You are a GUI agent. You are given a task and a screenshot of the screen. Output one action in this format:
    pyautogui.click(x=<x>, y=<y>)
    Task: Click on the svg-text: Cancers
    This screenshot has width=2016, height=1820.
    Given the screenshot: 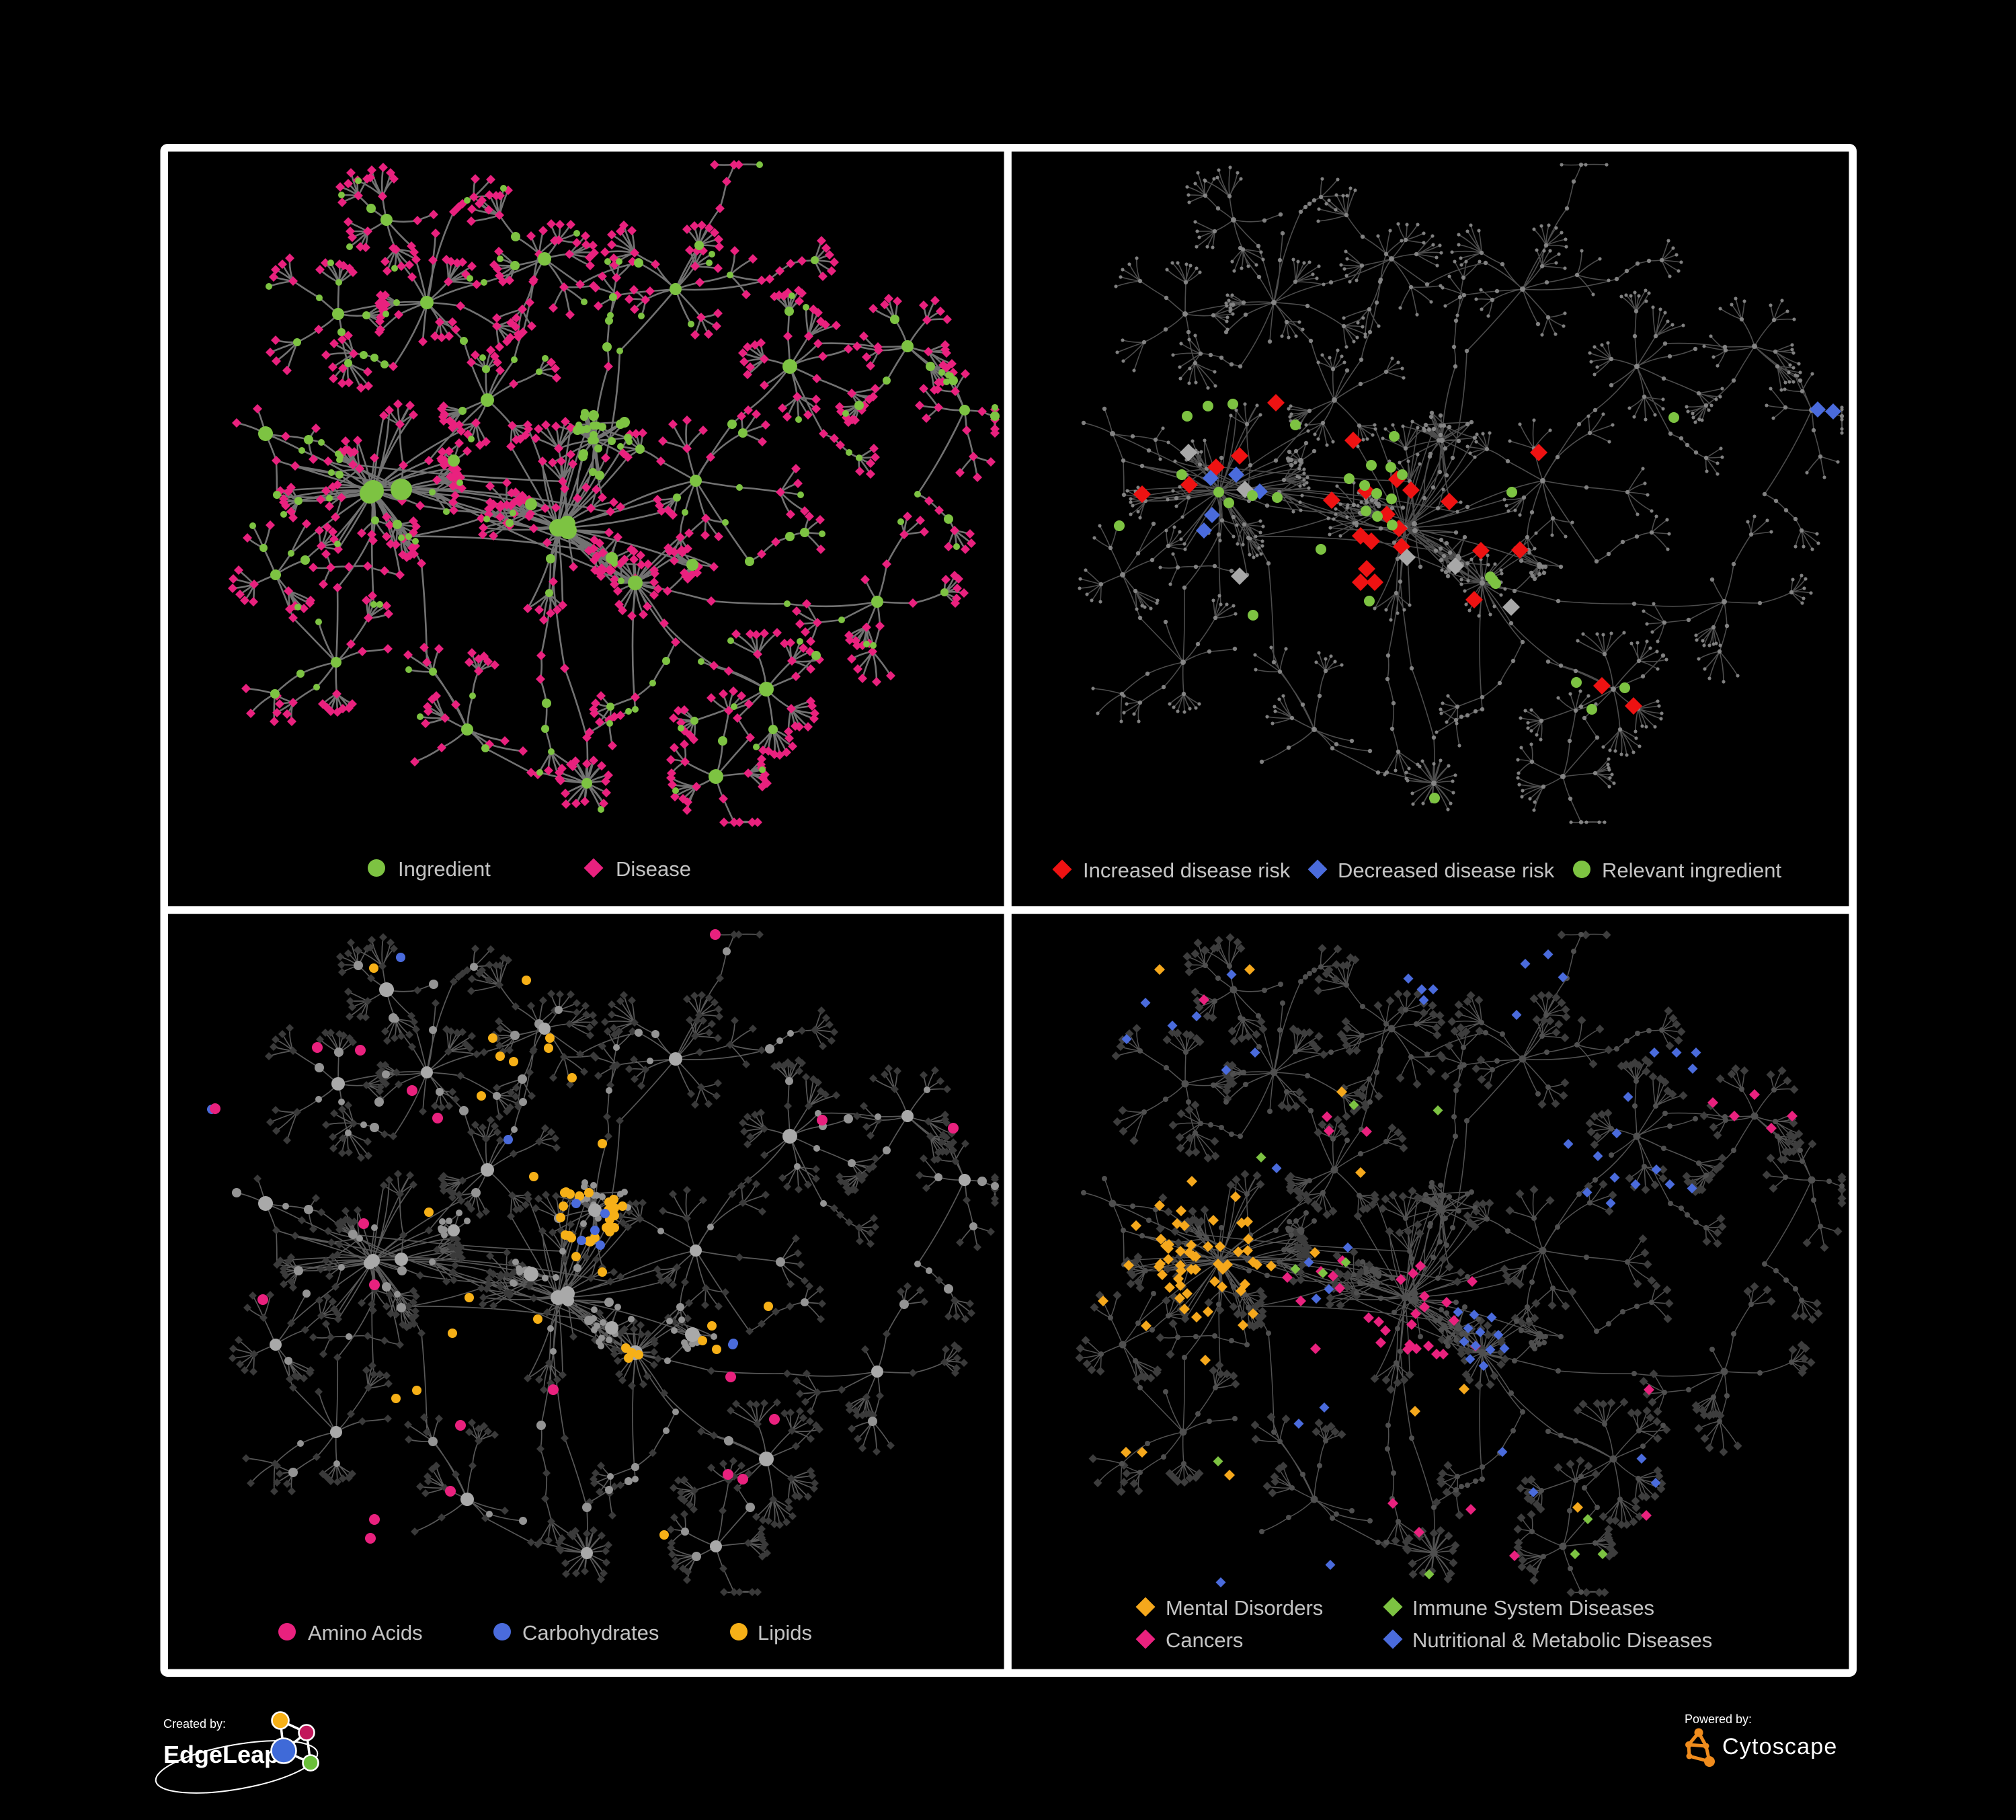 What is the action you would take?
    pyautogui.click(x=1204, y=1640)
    